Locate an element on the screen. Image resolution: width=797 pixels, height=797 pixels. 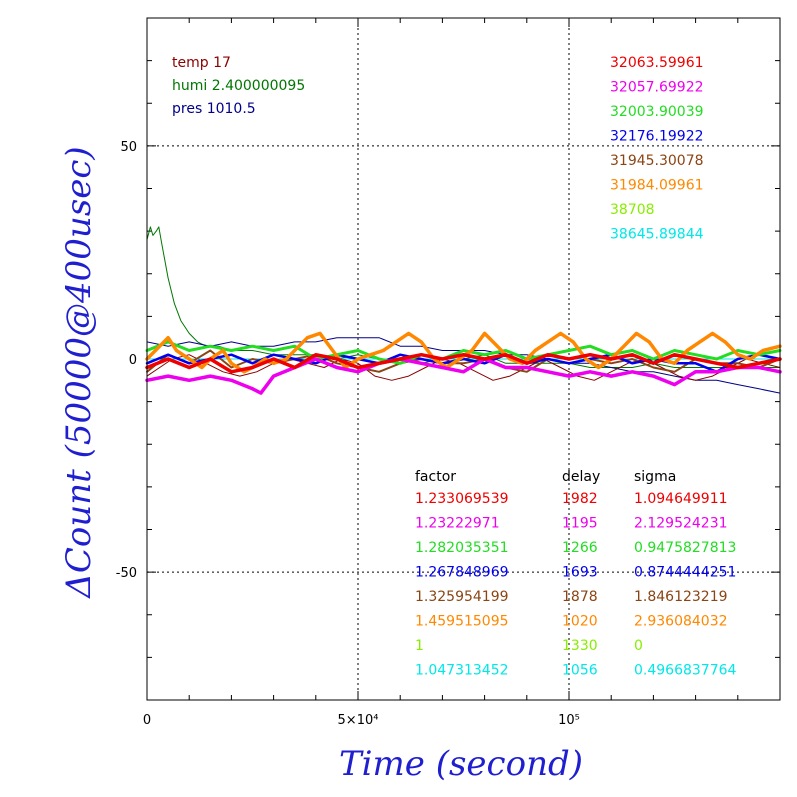
table-cell-factor: 1 is located at coordinates (419, 646).